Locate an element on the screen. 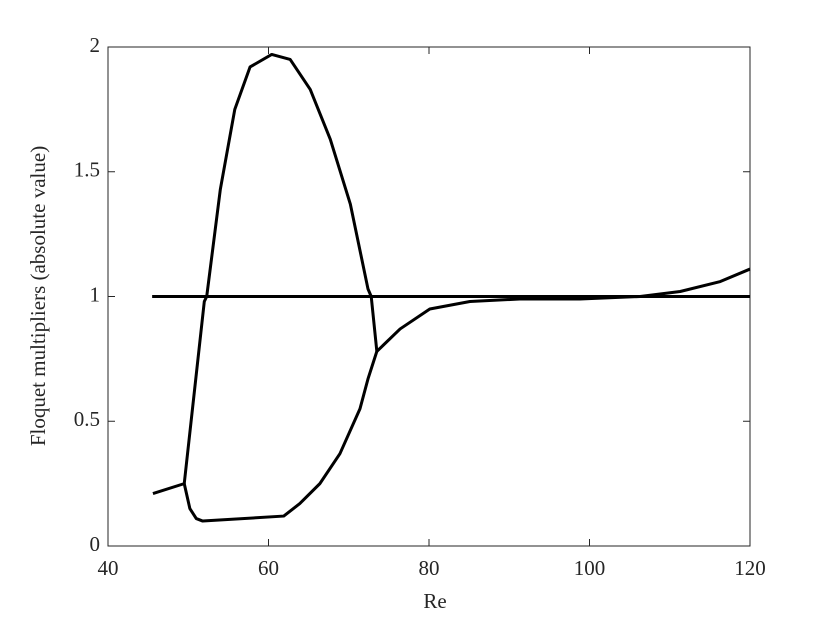 The width and height of the screenshot is (830, 623). y-tick-label: 1.5 is located at coordinates (87, 170).